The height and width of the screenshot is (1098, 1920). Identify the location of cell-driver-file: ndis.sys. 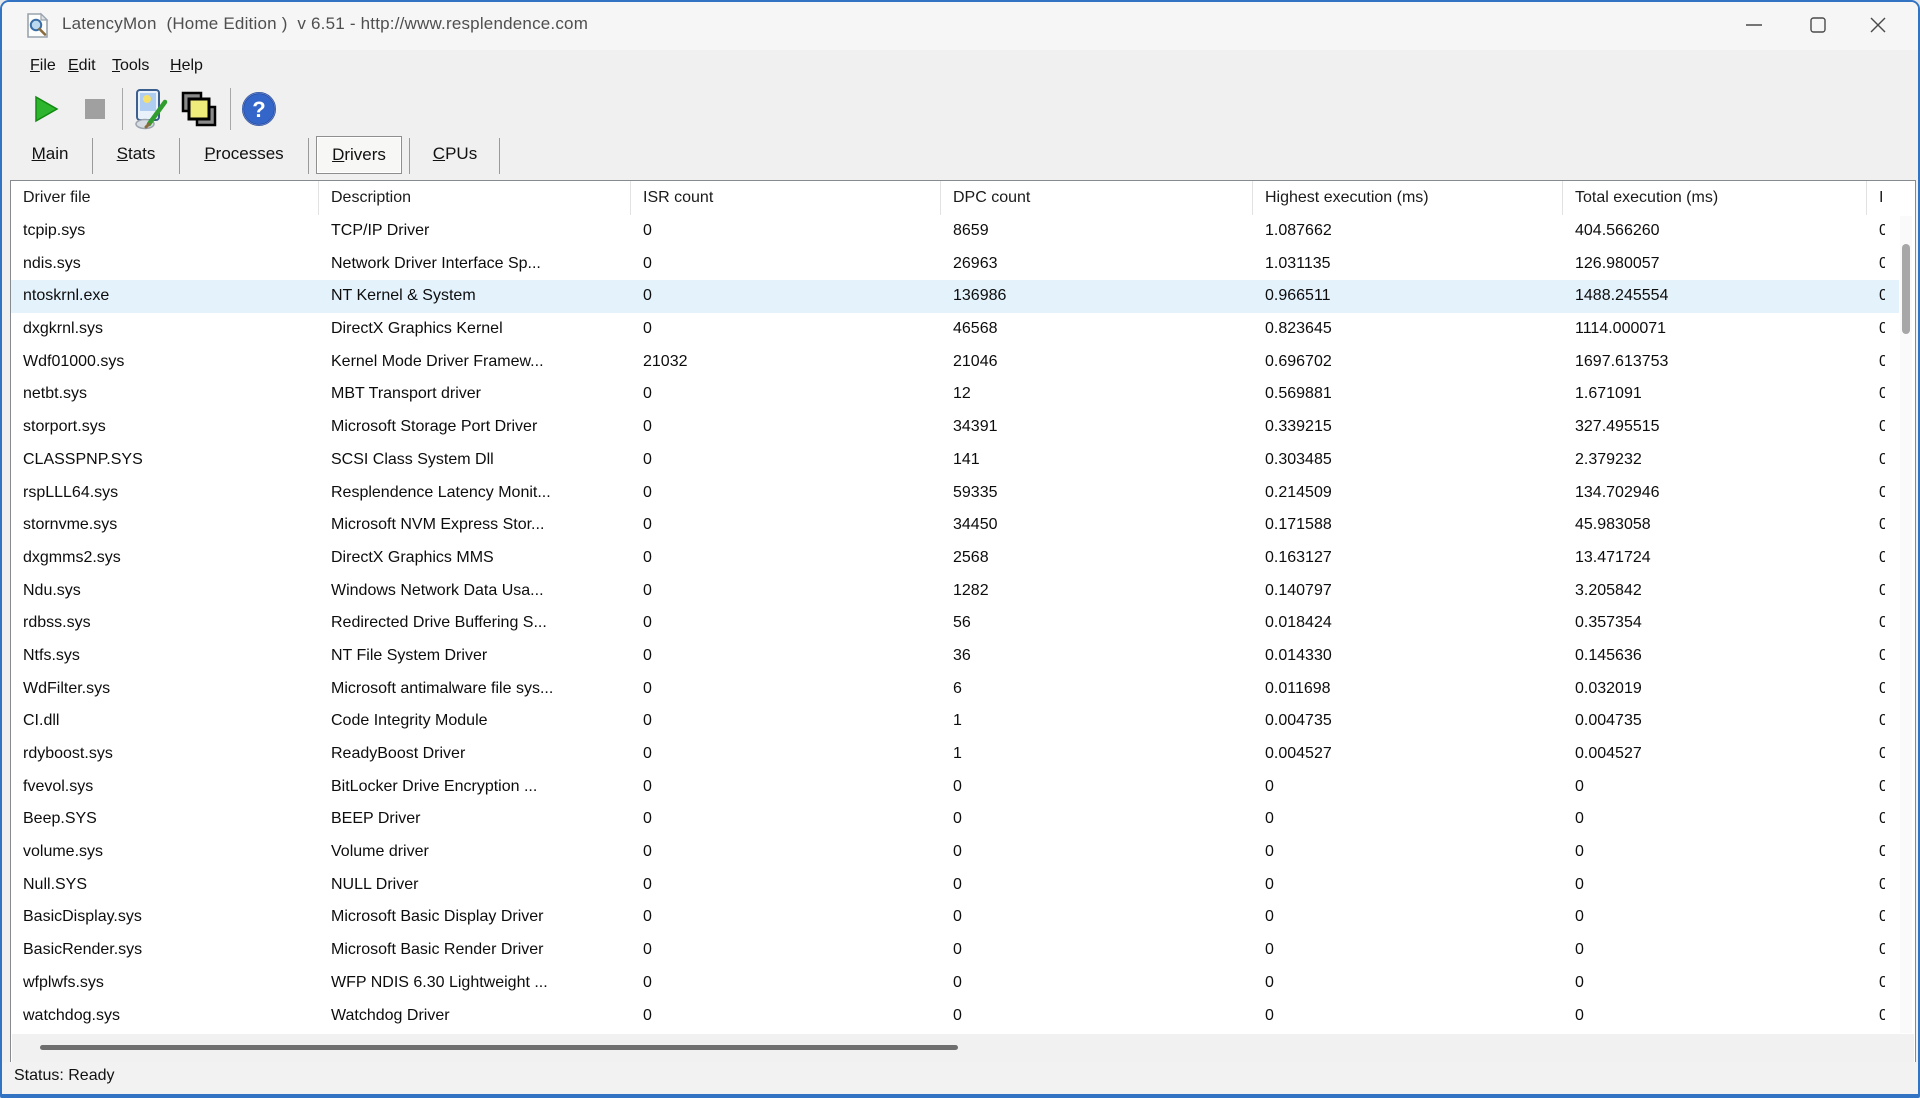
(52, 263).